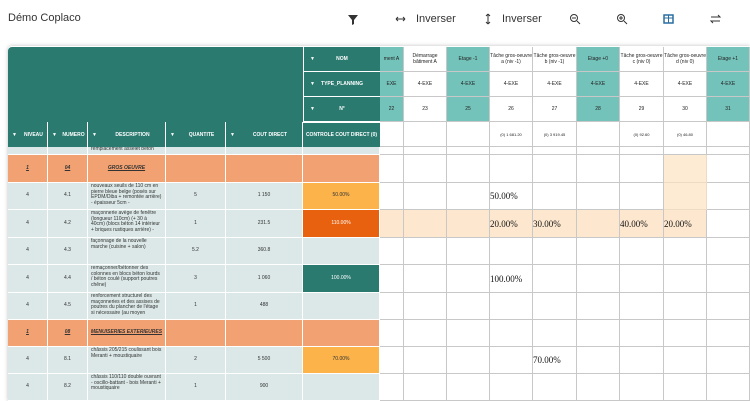 Image resolution: width=750 pixels, height=401 pixels. What do you see at coordinates (68, 360) in the screenshot?
I see `item-cell: 8.1` at bounding box center [68, 360].